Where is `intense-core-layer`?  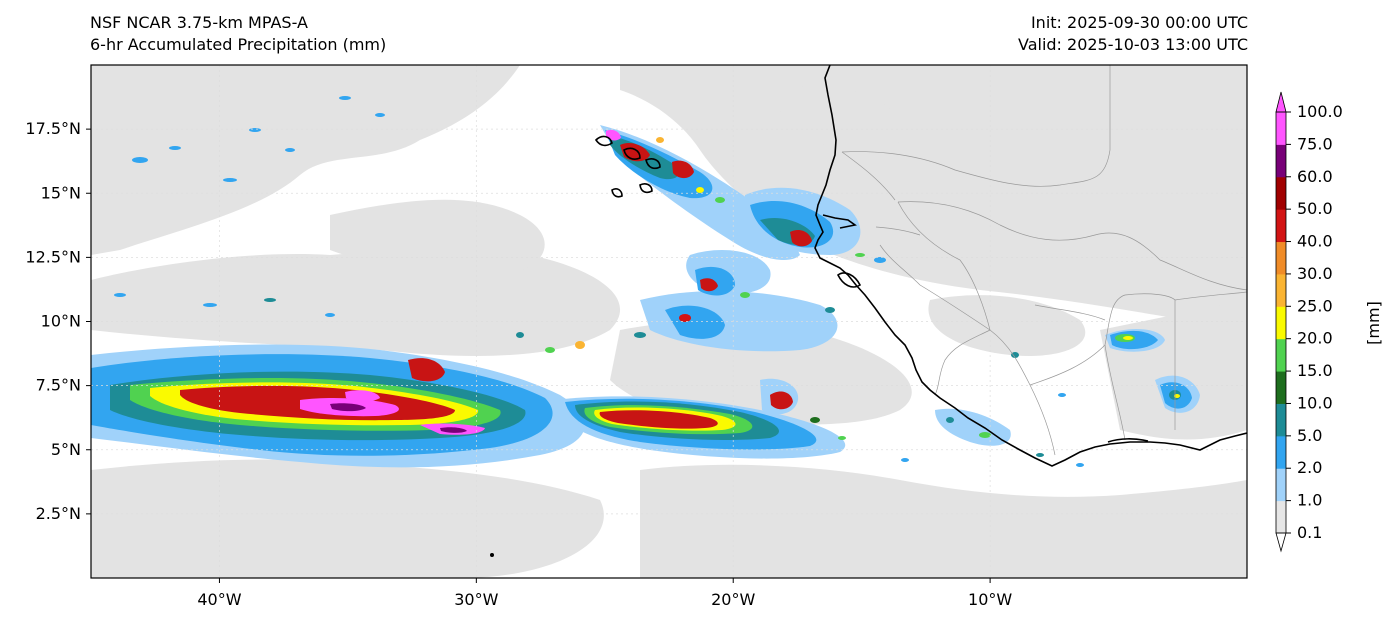 intense-core-layer is located at coordinates (398, 418).